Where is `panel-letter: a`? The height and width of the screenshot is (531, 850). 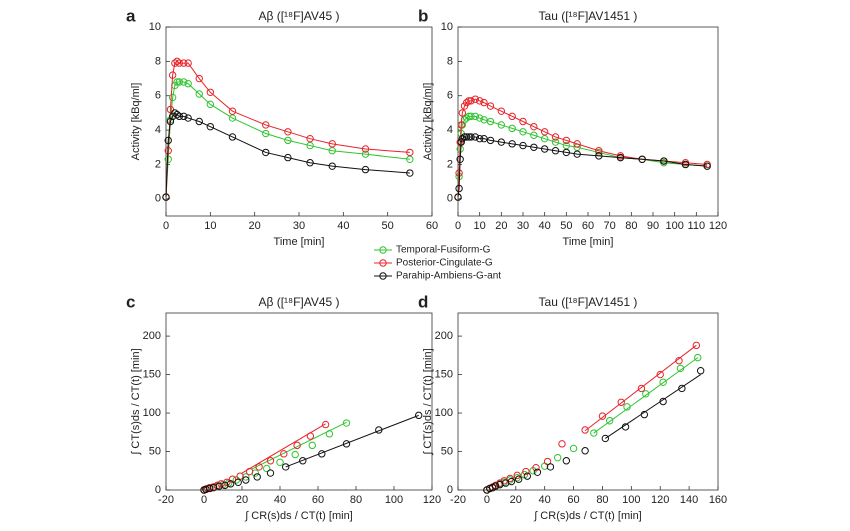
panel-letter: a is located at coordinates (131, 15).